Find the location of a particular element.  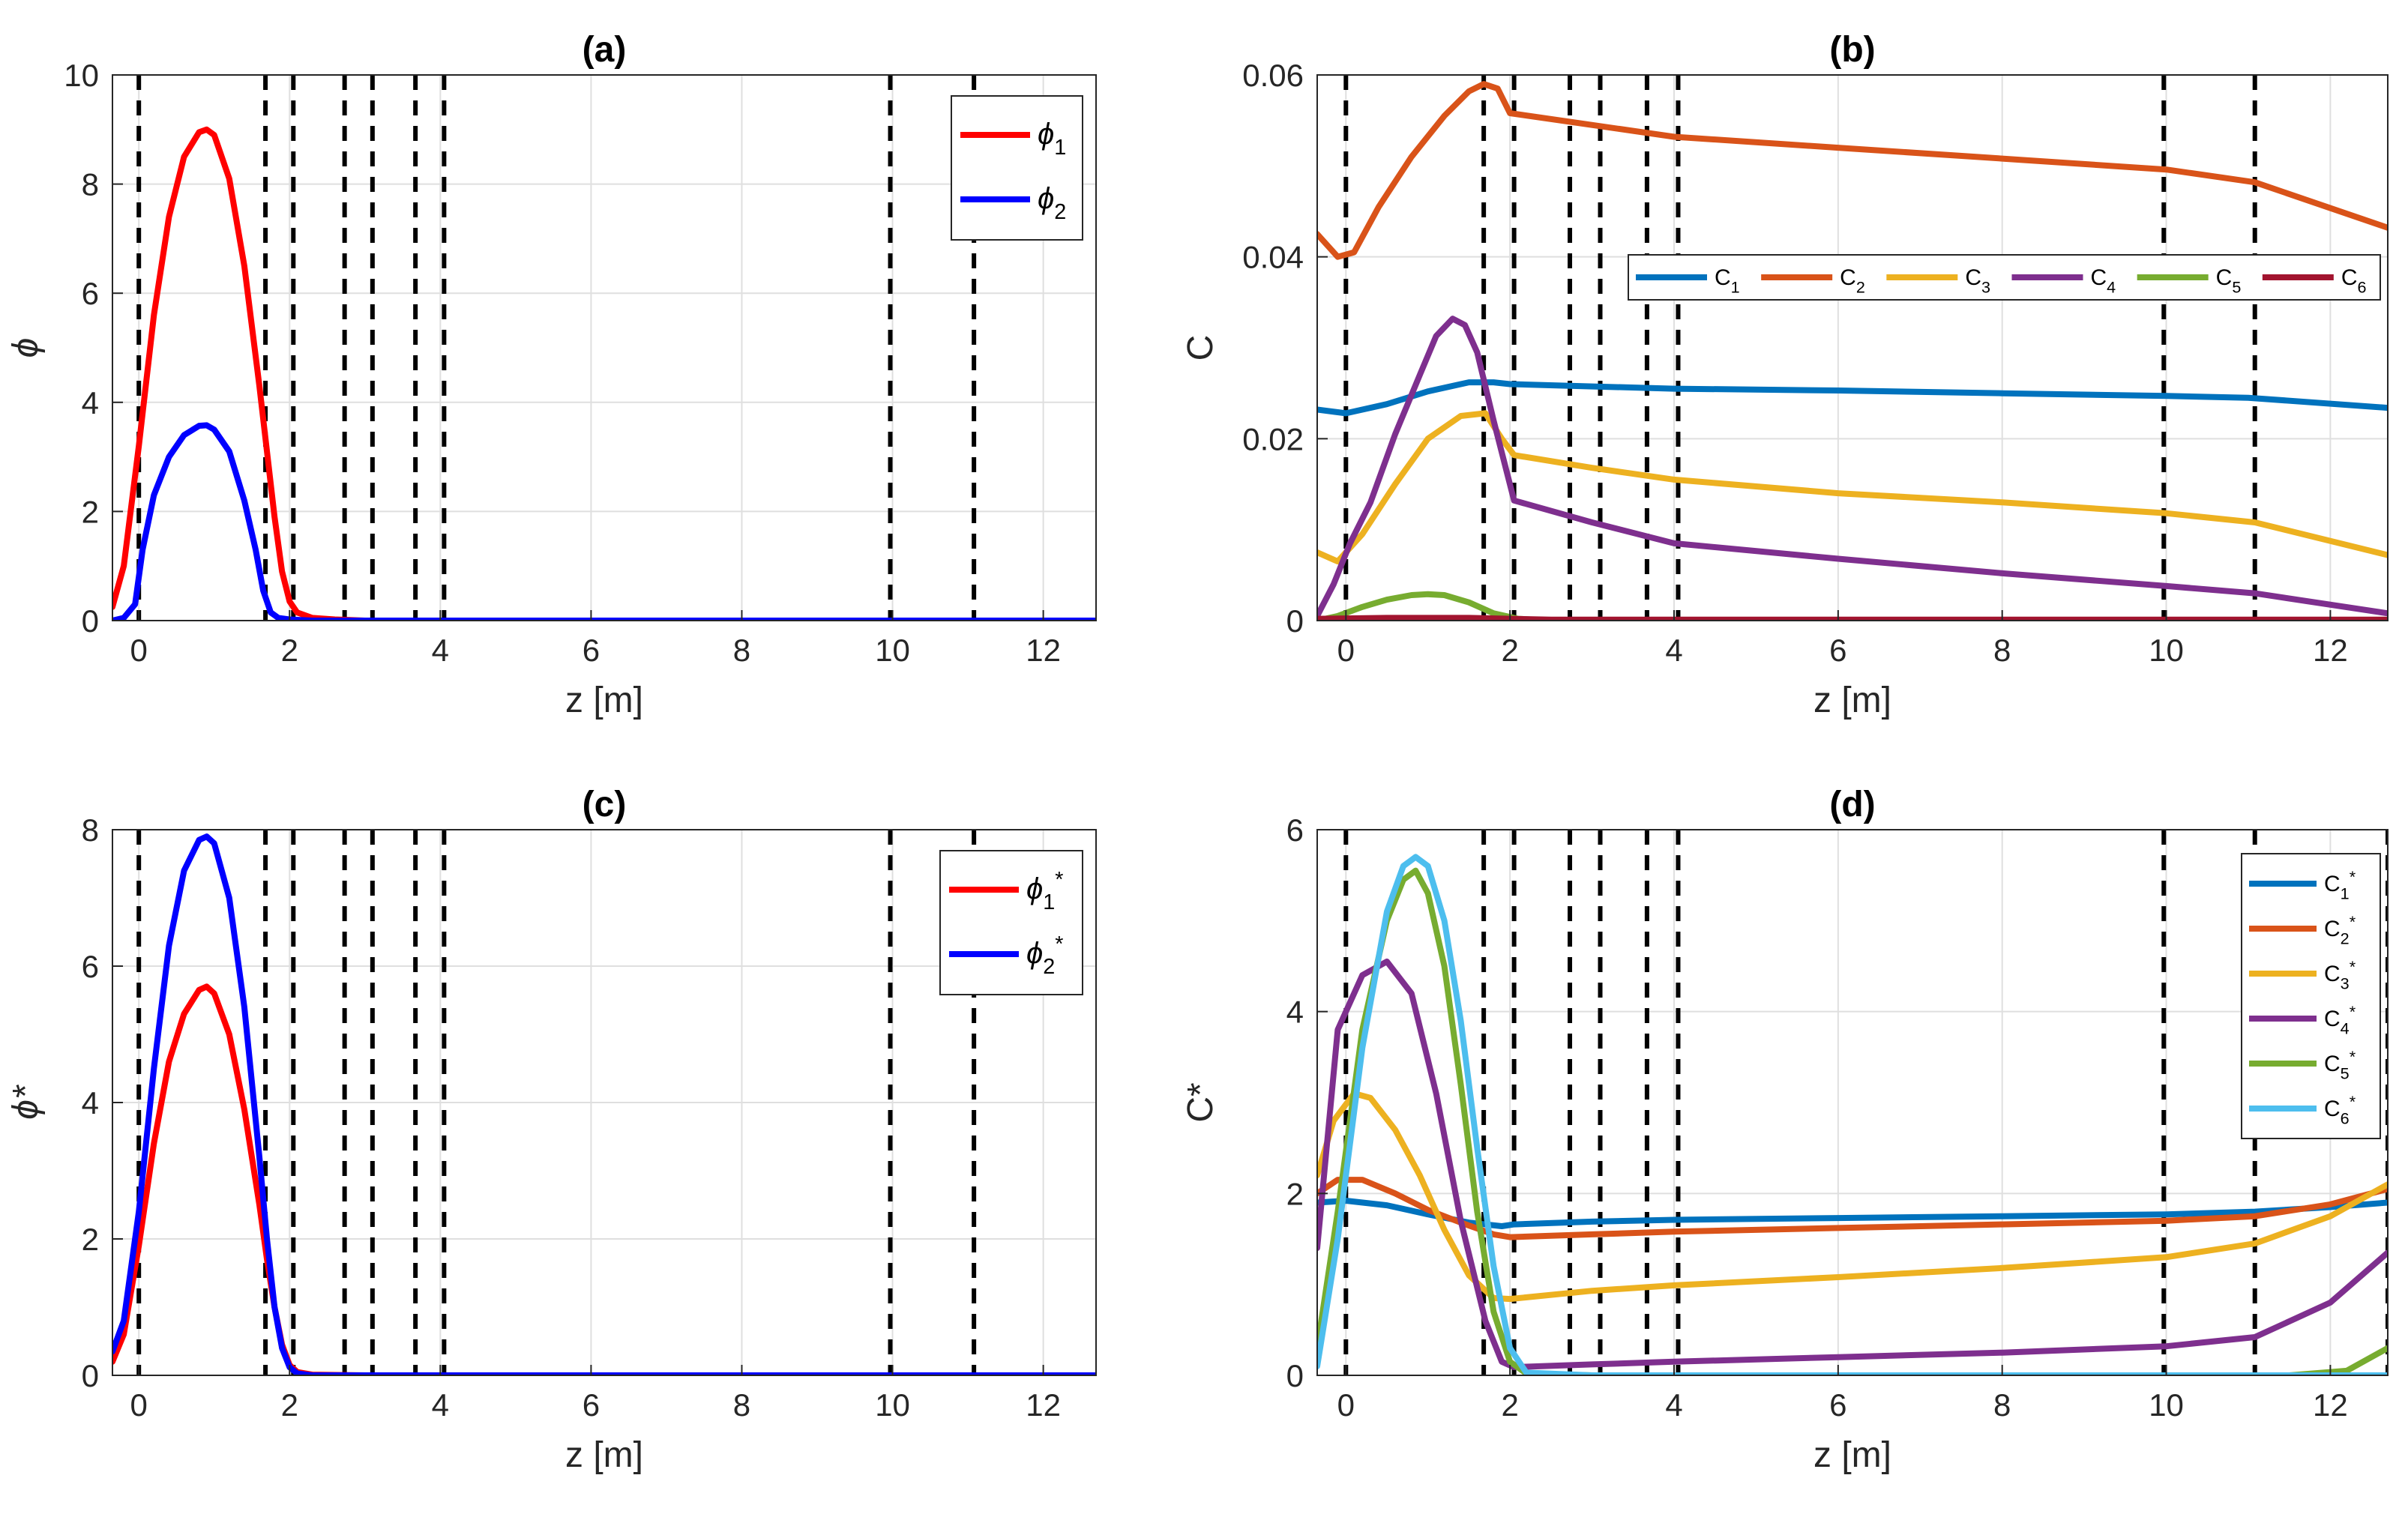

legend-label: C5 is located at coordinates (2229, 281).